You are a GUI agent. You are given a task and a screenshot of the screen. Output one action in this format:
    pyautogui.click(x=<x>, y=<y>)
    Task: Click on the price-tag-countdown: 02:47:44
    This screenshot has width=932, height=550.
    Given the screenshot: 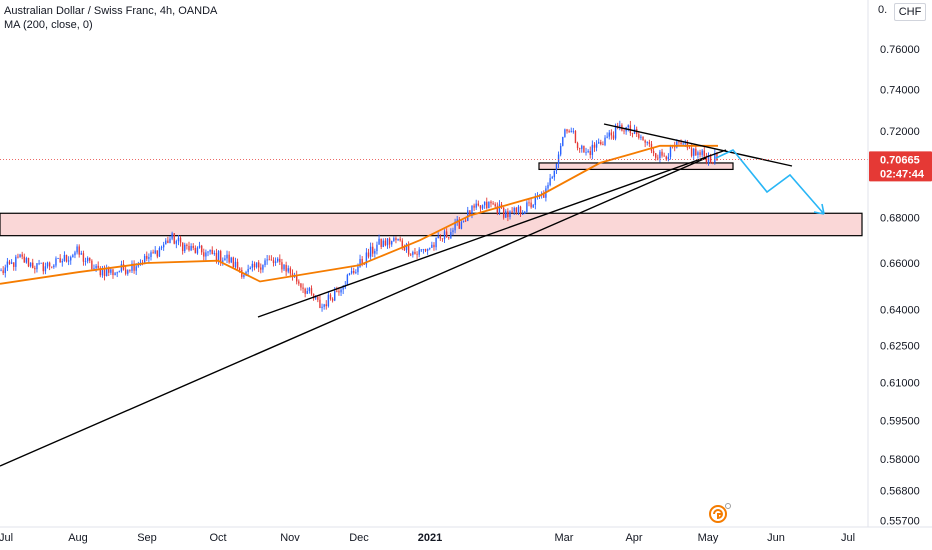 What is the action you would take?
    pyautogui.click(x=902, y=174)
    